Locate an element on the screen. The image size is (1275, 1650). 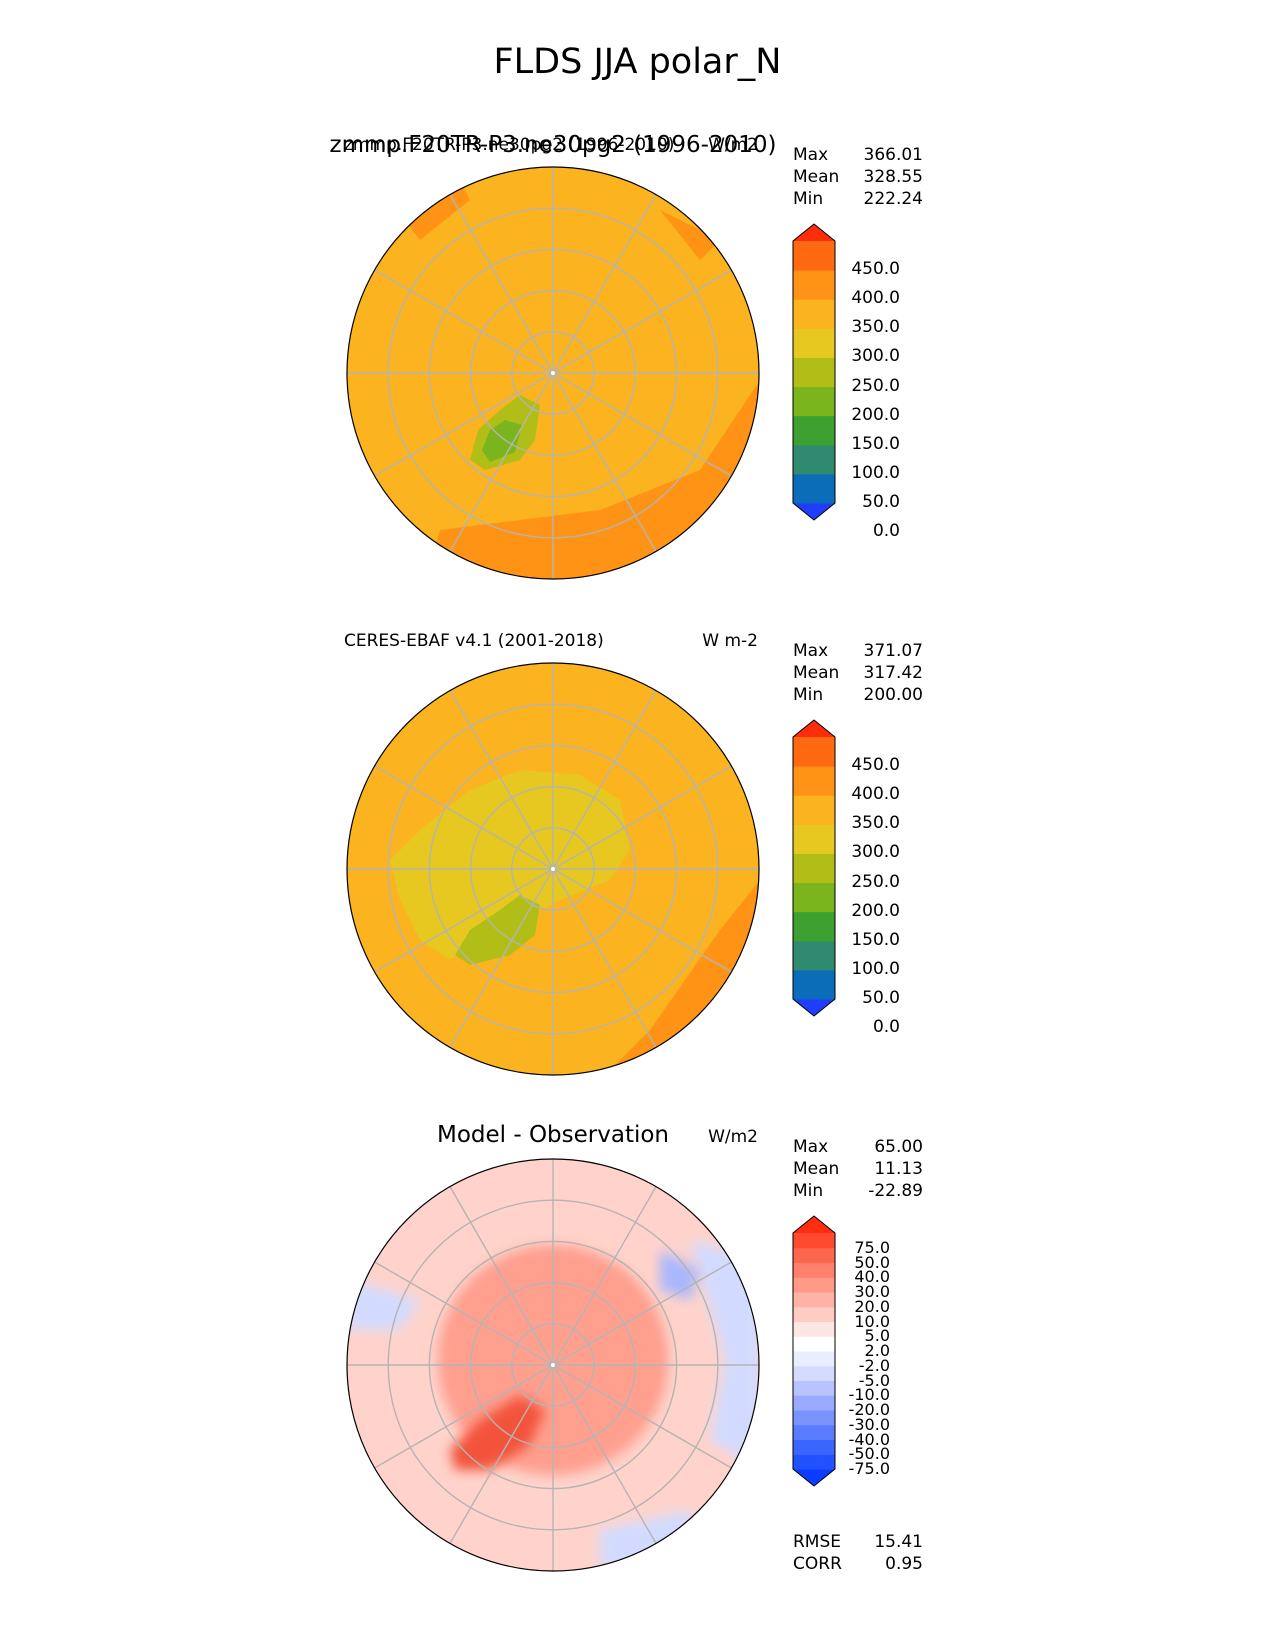
panel1-graticule is located at coordinates (553, 373).